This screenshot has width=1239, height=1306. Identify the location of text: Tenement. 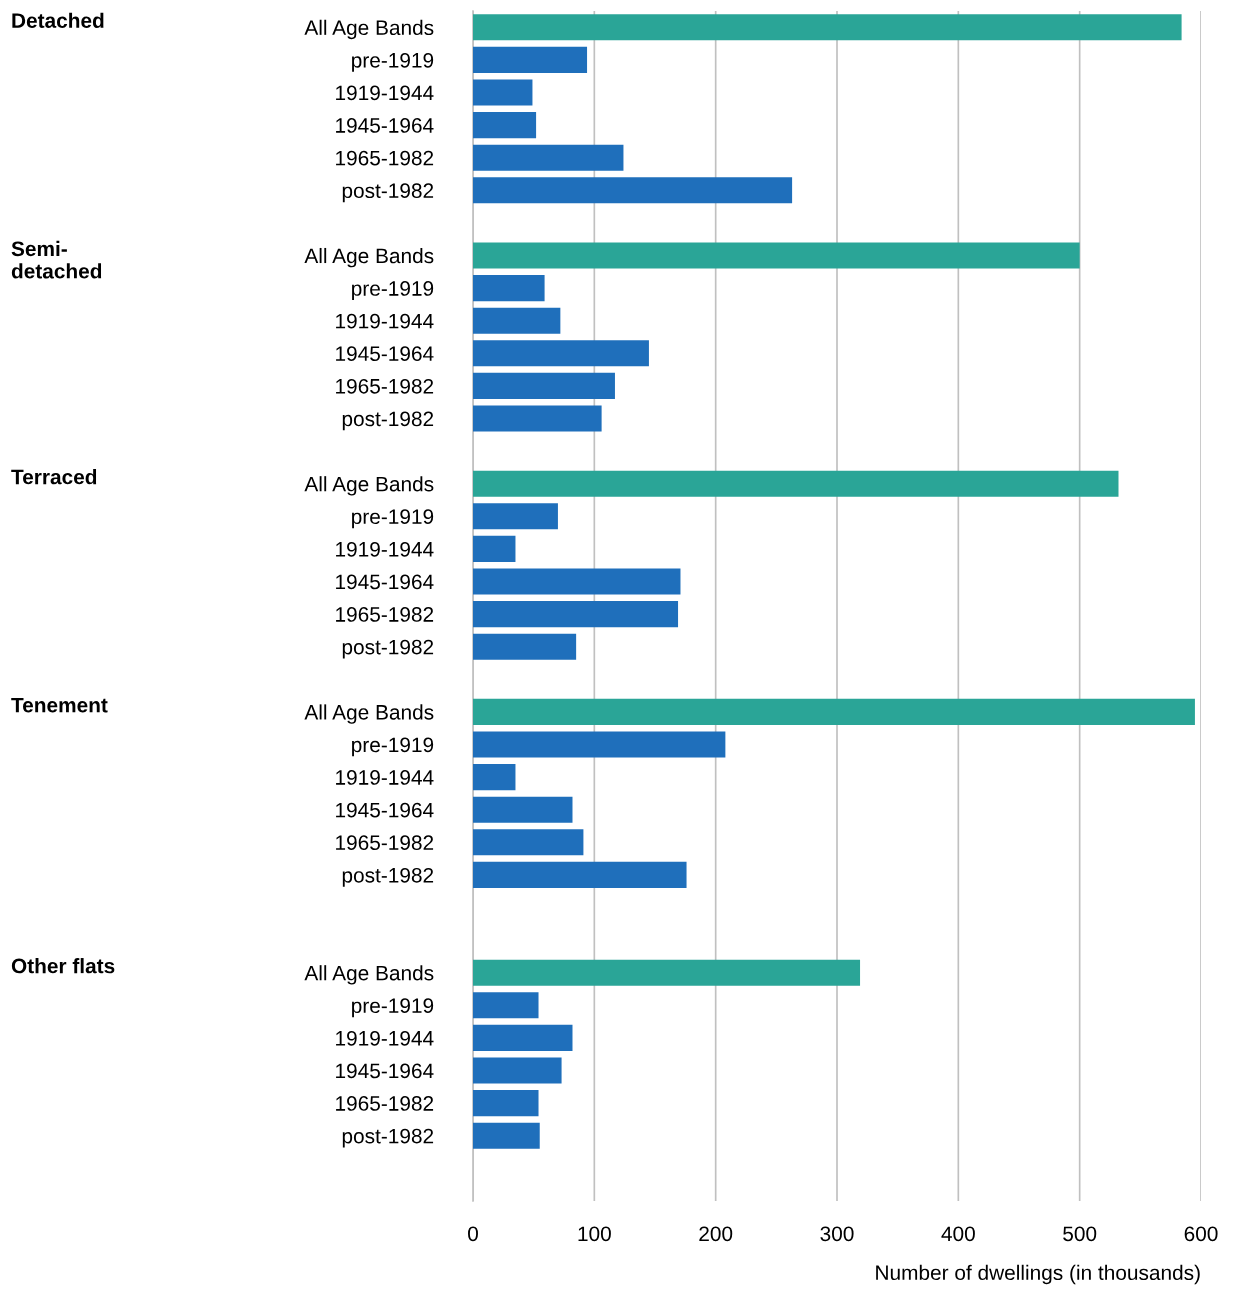
(59, 705).